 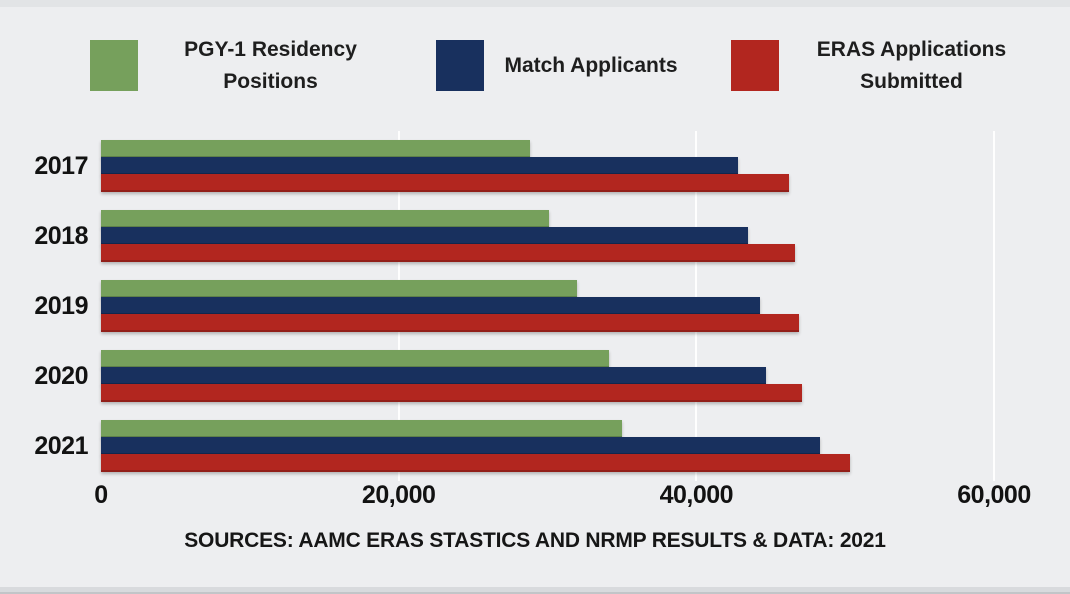 What do you see at coordinates (591, 65) in the screenshot?
I see `legend-label: Match Applicants` at bounding box center [591, 65].